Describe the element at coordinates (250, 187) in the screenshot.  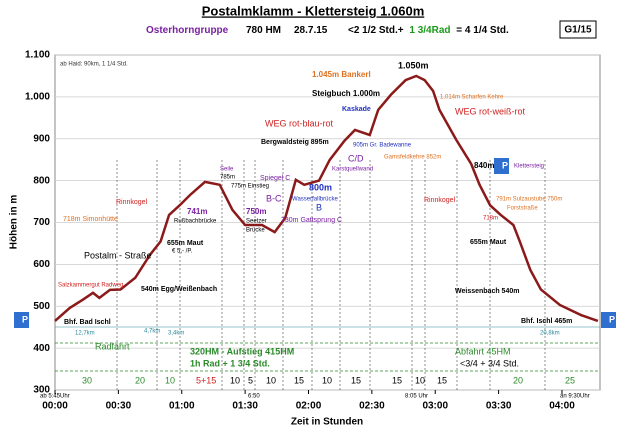
I see `annotation: 775m Einstieg` at that location.